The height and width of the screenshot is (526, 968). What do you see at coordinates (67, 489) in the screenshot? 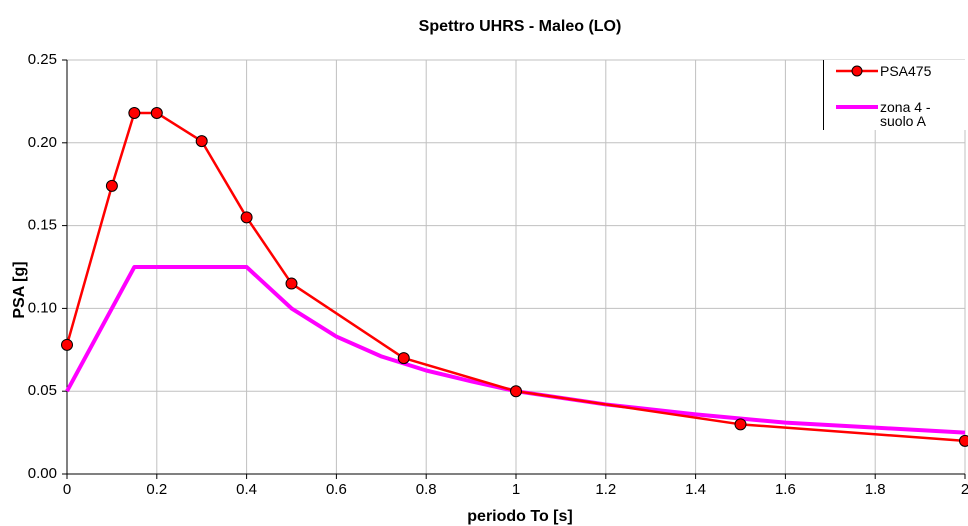
I see `x-tick-label: 0` at bounding box center [67, 489].